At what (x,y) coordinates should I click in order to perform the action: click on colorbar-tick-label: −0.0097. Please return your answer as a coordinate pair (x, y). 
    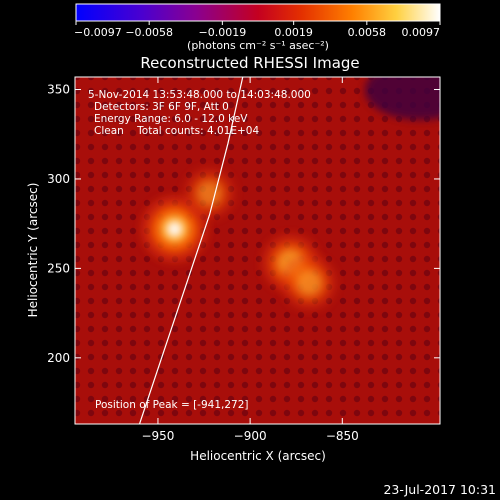
    Looking at the image, I should click on (98, 32).